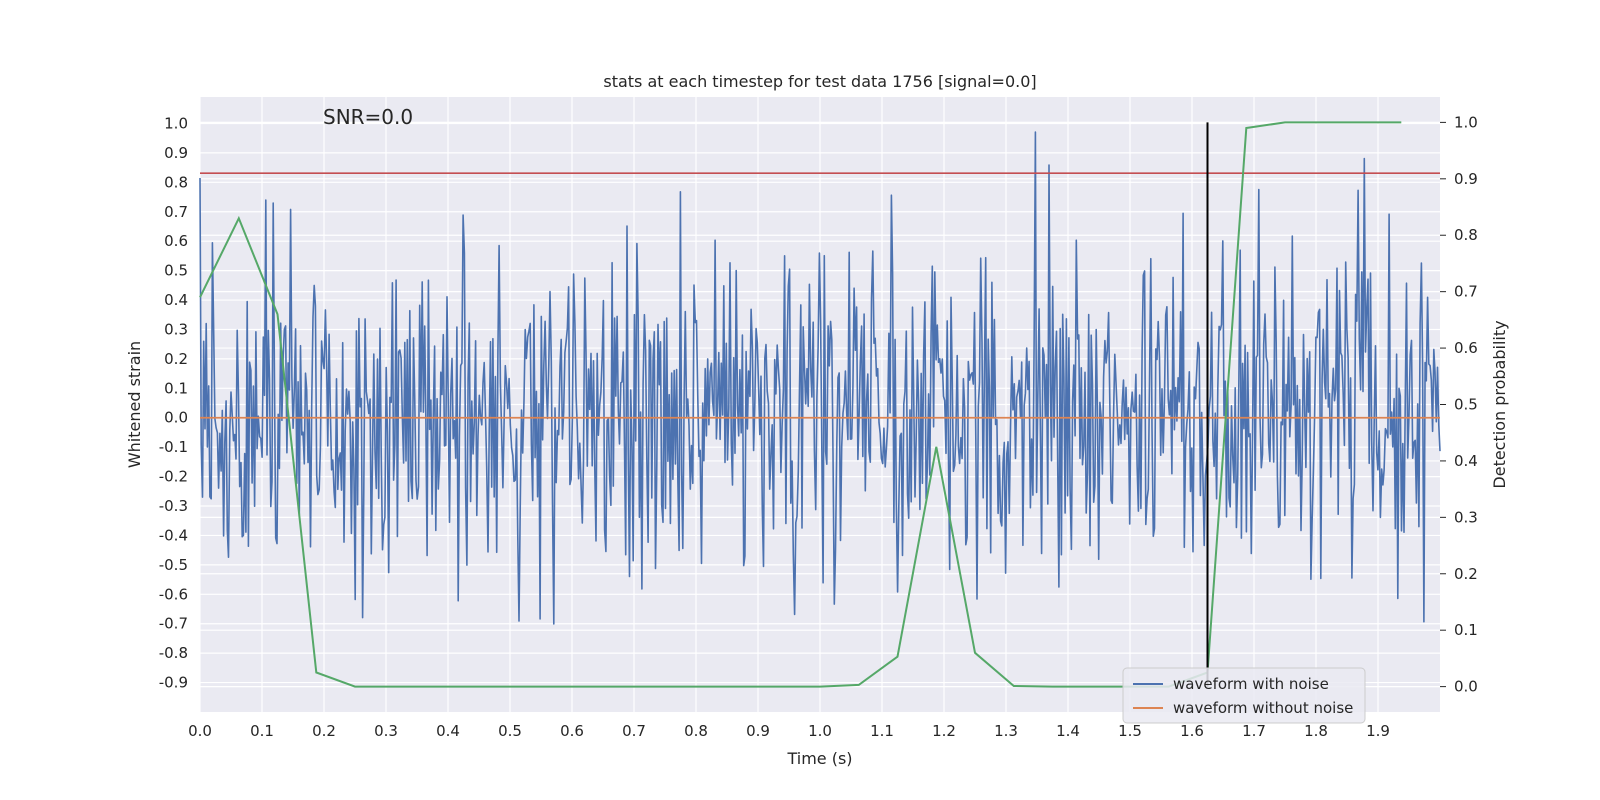 Image resolution: width=1600 pixels, height=800 pixels. I want to click on y2-tick-label: 0.3, so click(1466, 517).